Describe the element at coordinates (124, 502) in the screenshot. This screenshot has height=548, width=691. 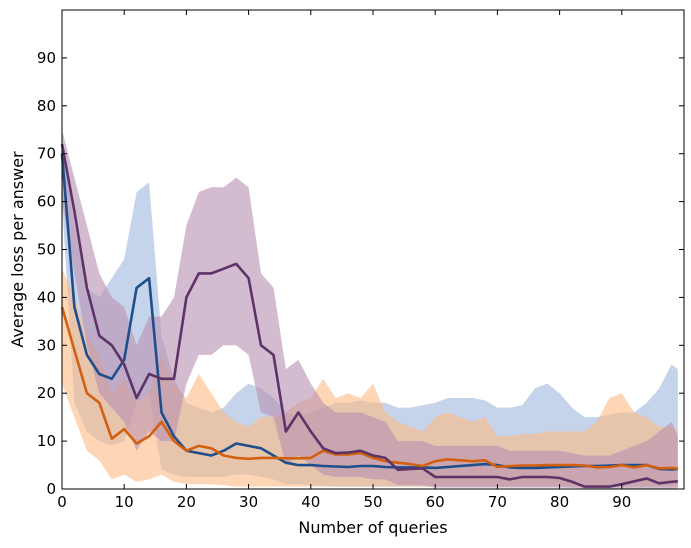
I see `x-tick-label: 10` at that location.